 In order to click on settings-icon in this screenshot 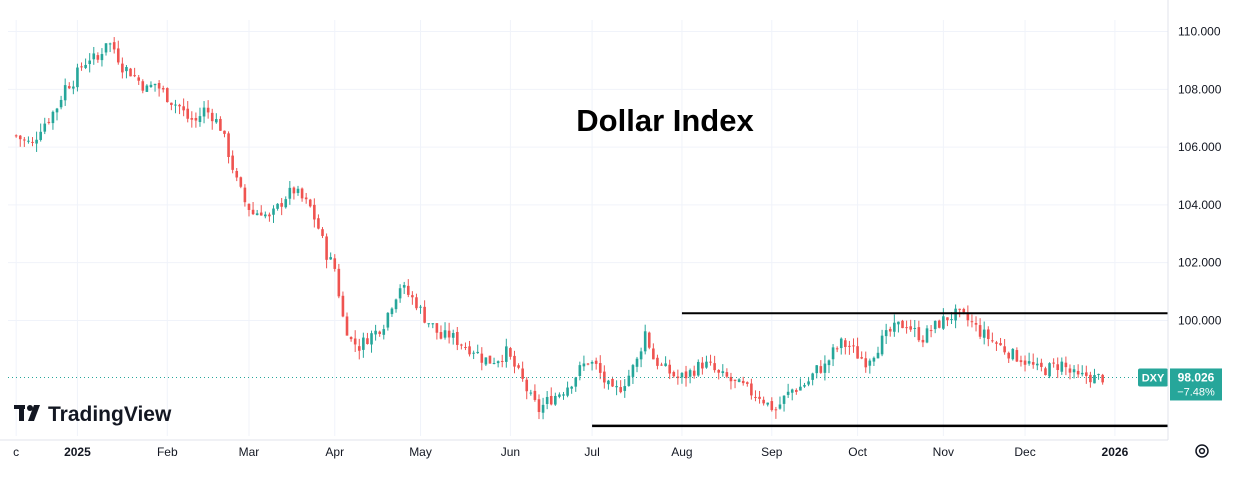, I will do `click(1202, 451)`.